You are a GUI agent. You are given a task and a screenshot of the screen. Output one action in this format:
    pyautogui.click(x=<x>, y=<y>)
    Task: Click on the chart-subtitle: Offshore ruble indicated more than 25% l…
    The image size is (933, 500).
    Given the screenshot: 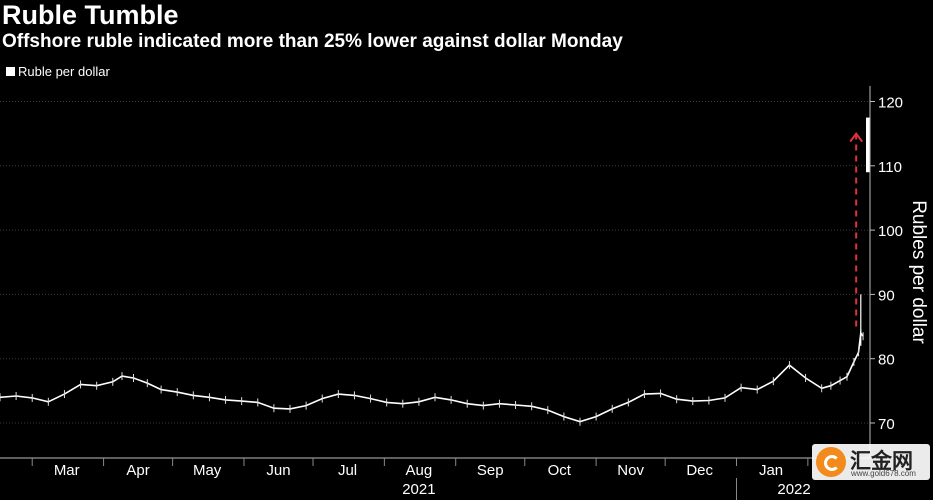 What is the action you would take?
    pyautogui.click(x=312, y=41)
    